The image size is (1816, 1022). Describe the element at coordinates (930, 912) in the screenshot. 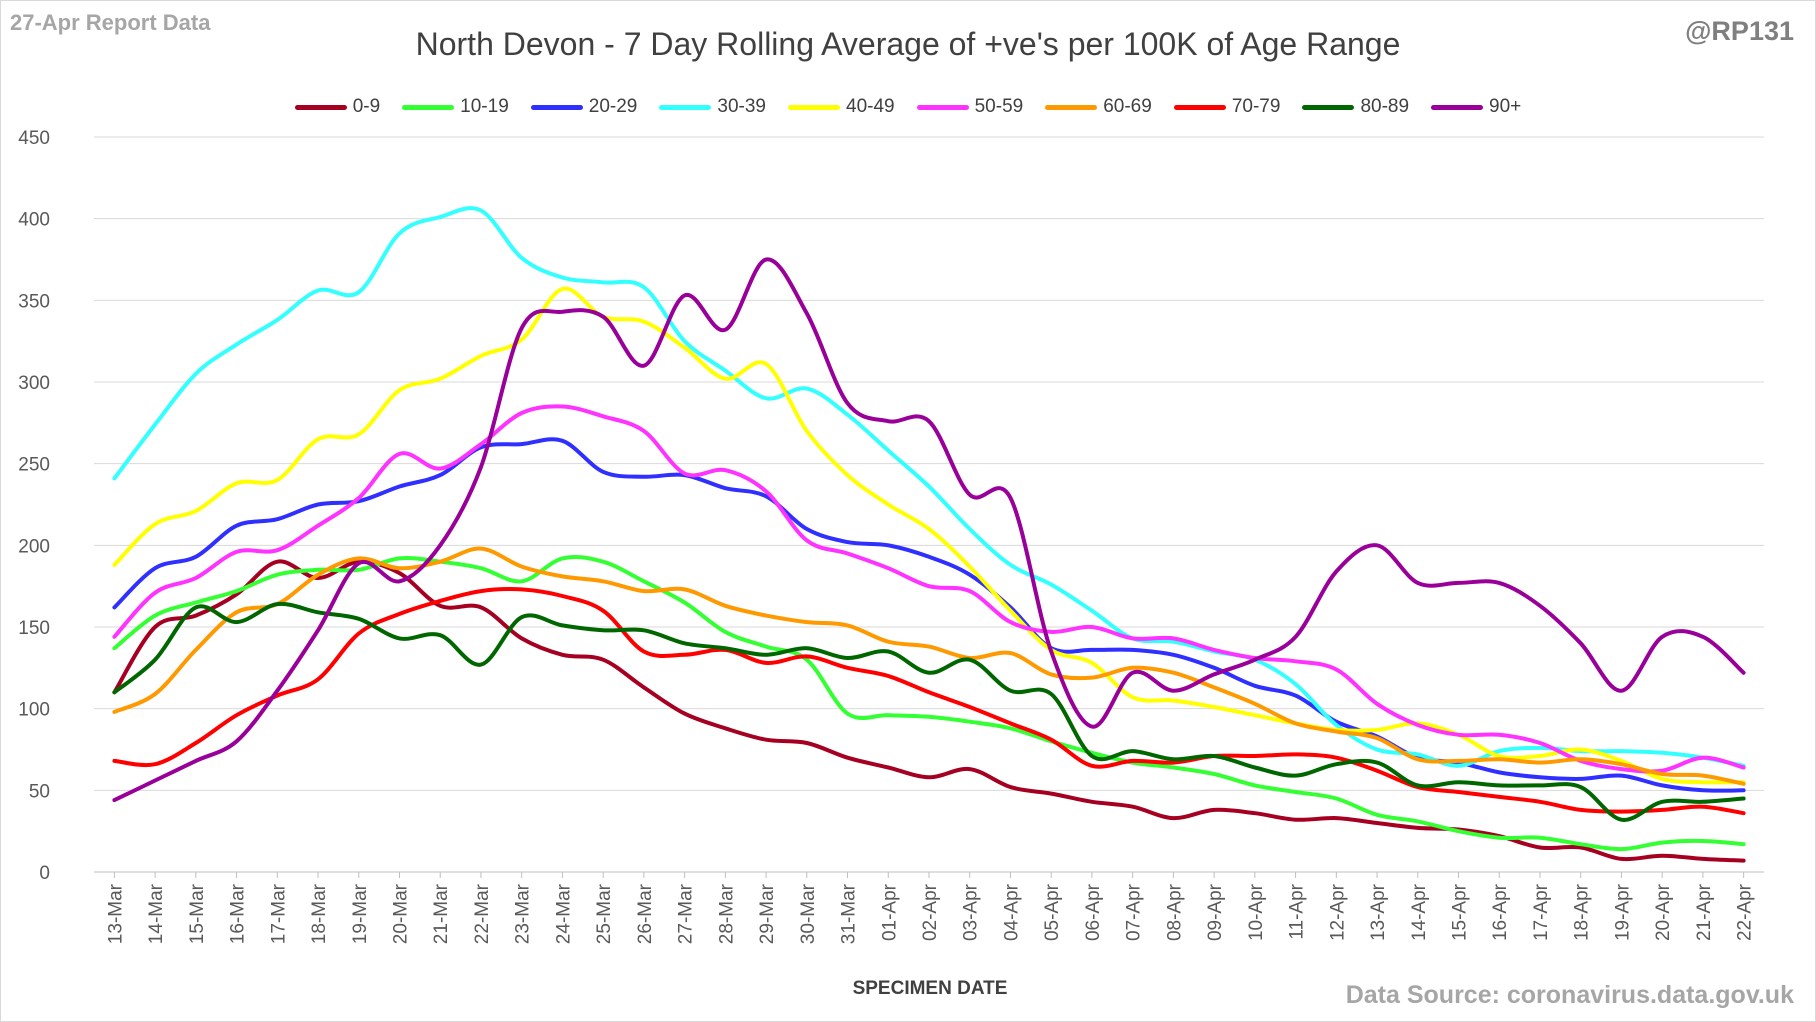

I see `x-tick-label: 02-Apr` at that location.